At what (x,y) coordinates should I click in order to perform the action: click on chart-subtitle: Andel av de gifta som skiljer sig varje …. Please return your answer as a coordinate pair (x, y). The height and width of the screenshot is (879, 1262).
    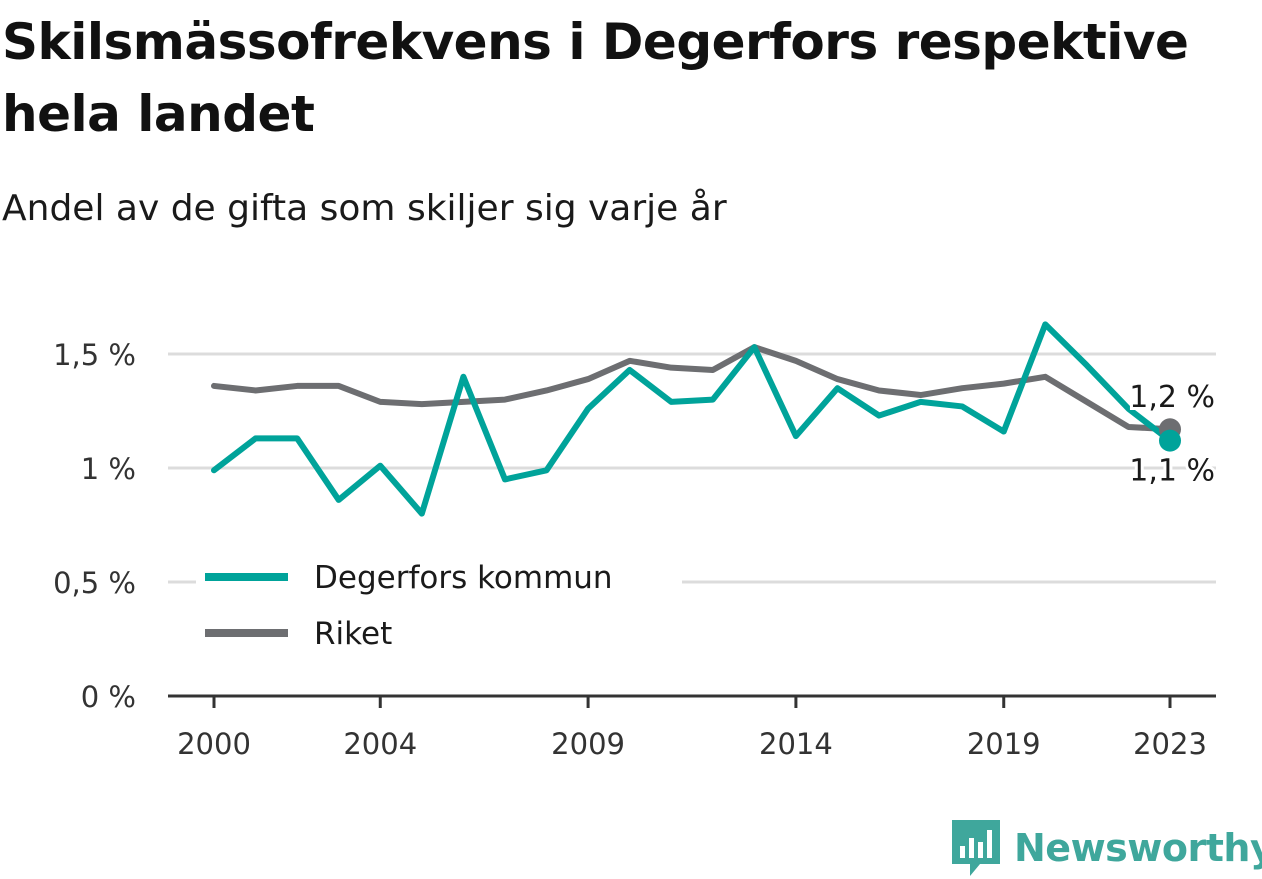
    Looking at the image, I should click on (364, 208).